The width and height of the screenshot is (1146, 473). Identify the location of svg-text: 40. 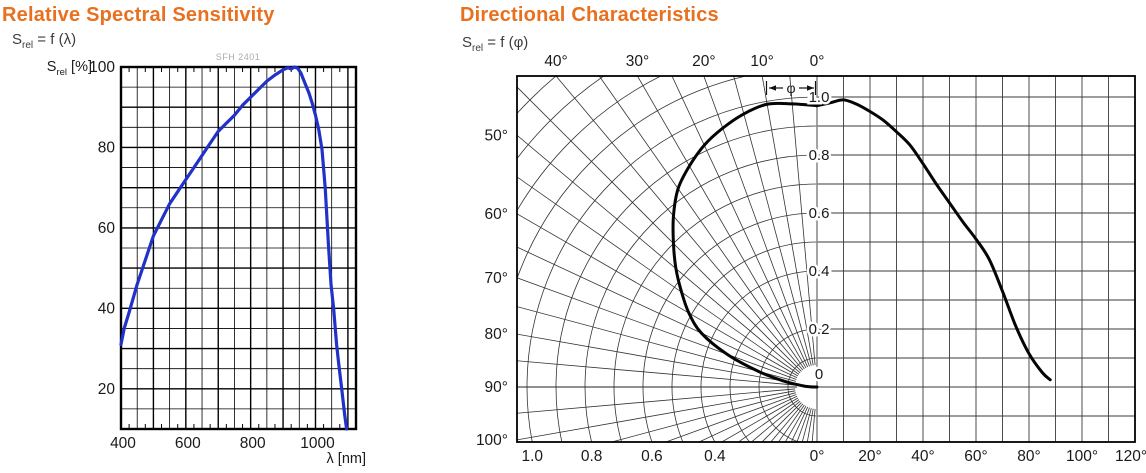
(107, 308).